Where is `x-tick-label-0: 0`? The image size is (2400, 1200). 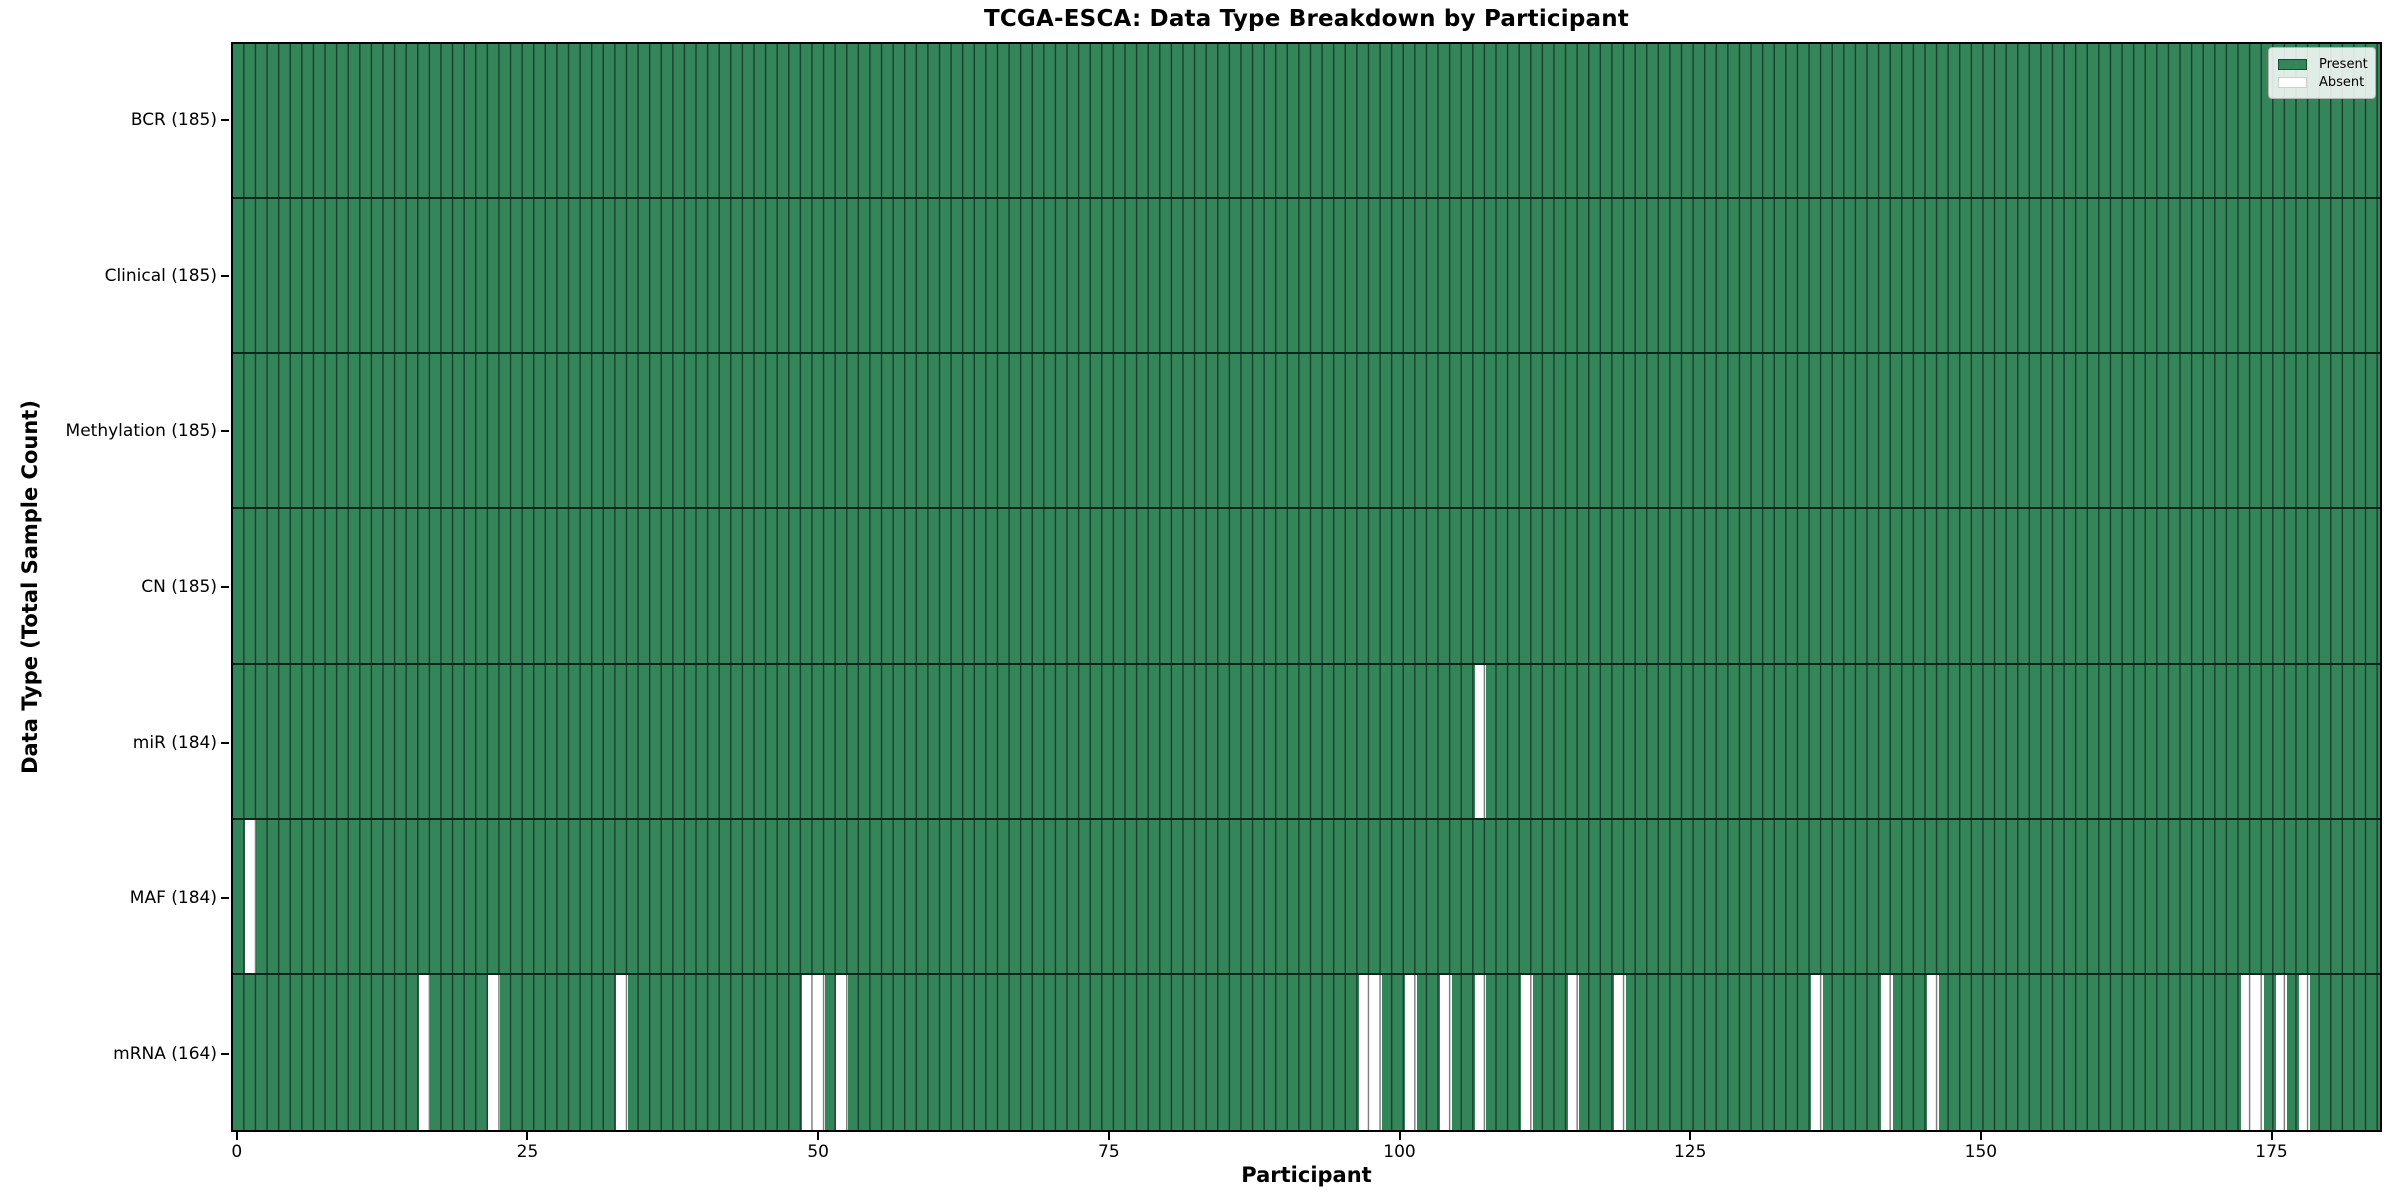 x-tick-label-0: 0 is located at coordinates (237, 1152).